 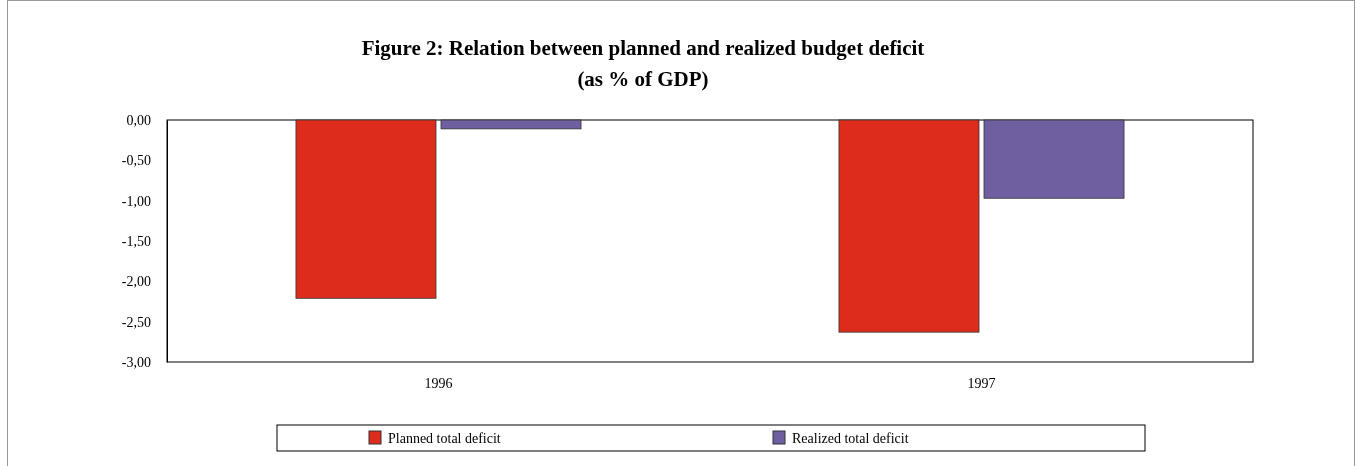 I want to click on y-tick-label: -1,00, so click(x=136, y=201).